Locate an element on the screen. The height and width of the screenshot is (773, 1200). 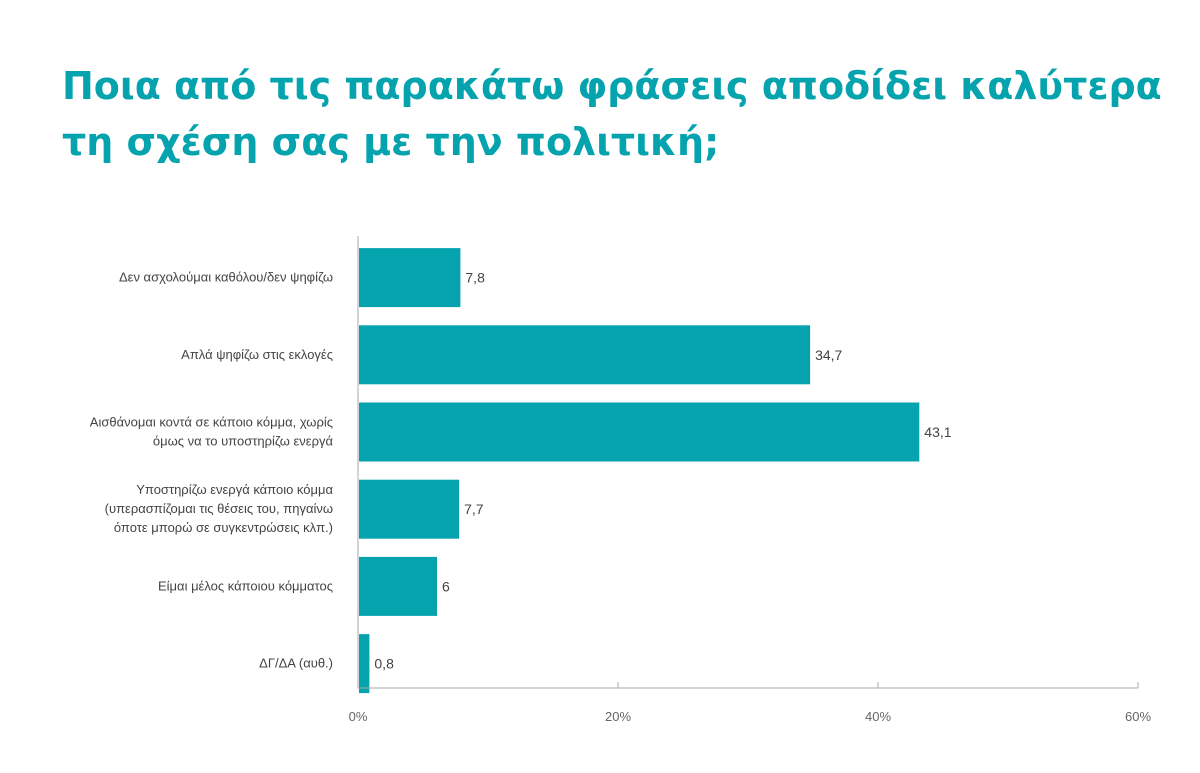
category-label: όμως να το υποστηρίζω ενεργά is located at coordinates (243, 441).